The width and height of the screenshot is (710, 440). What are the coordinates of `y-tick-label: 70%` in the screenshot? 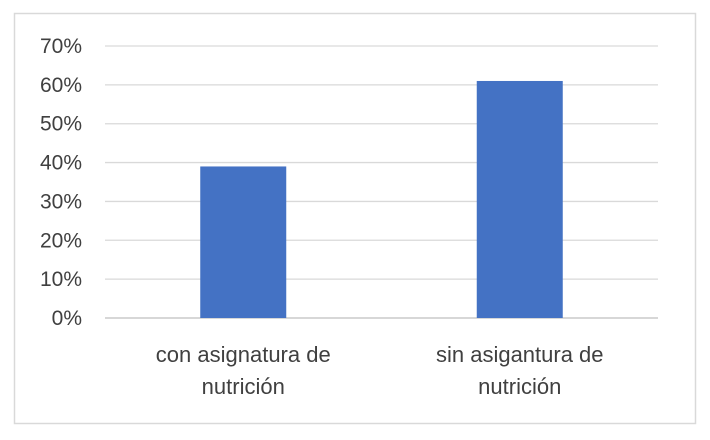 It's located at (61, 46).